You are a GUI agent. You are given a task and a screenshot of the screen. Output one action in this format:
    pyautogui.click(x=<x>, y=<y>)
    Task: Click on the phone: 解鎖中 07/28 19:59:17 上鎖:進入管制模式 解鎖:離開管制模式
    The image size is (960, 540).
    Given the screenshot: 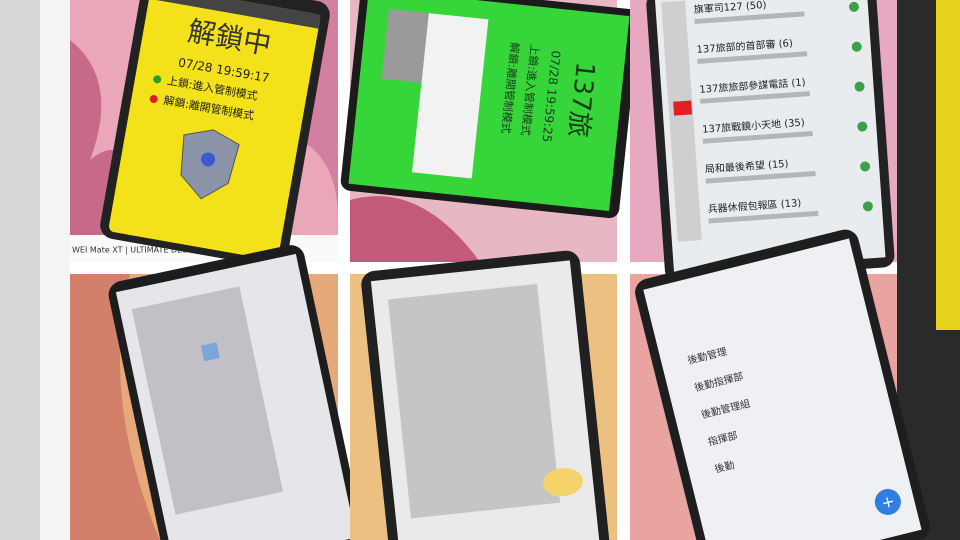 What is the action you would take?
    pyautogui.click(x=215, y=134)
    